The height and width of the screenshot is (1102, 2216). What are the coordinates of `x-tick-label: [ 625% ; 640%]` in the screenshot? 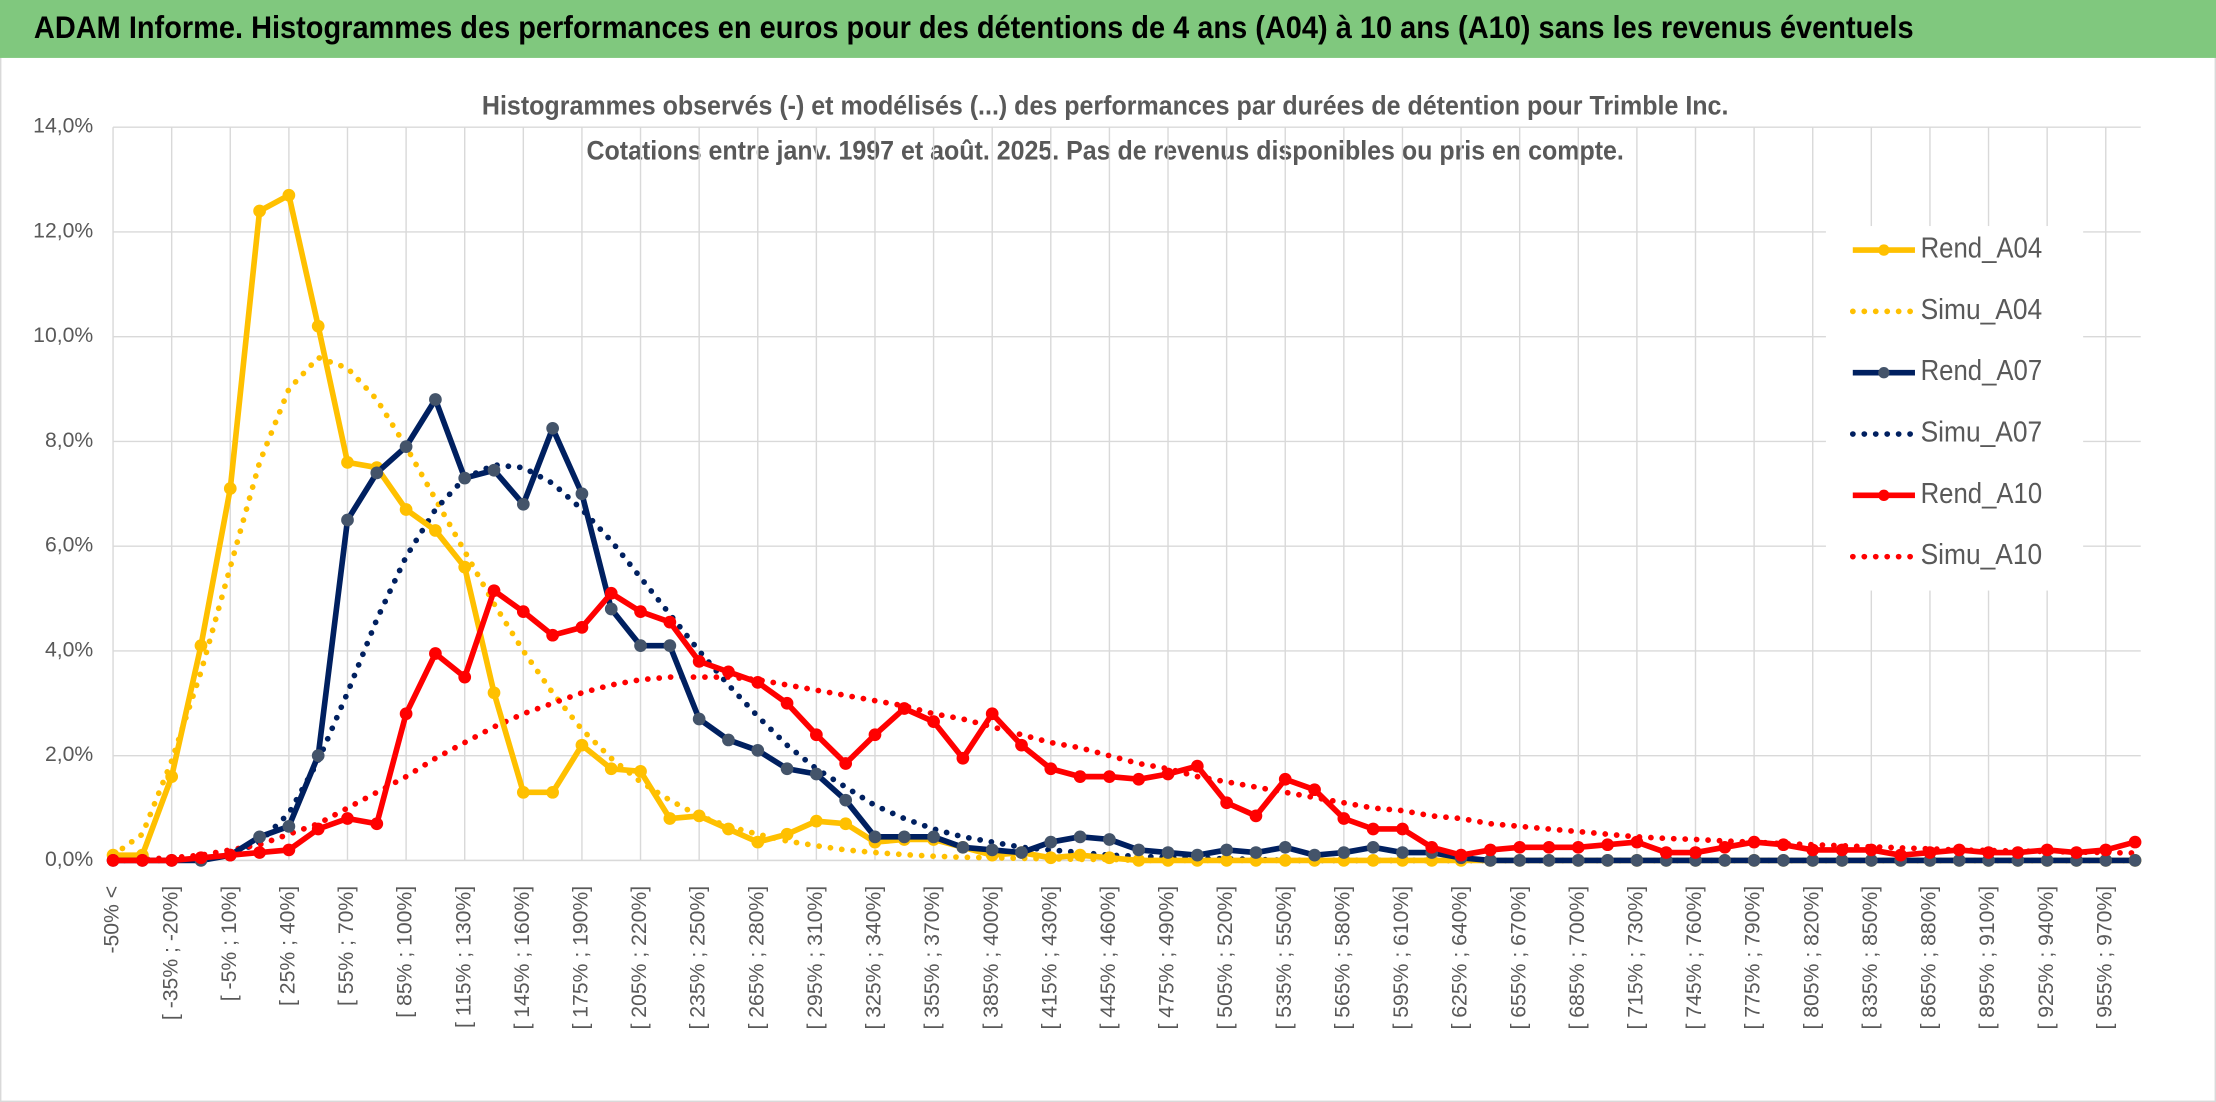 It's located at (1460, 958).